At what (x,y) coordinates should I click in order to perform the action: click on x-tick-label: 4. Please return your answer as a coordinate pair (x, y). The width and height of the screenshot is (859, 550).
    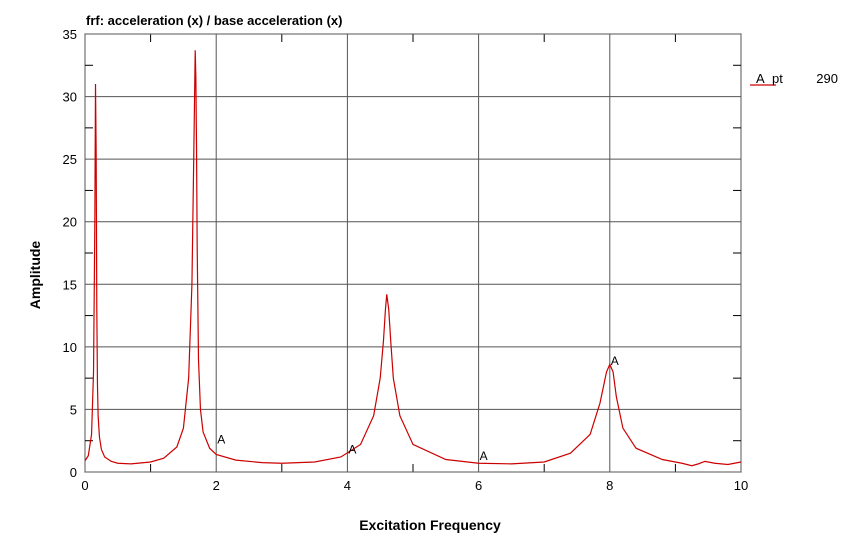
    Looking at the image, I should click on (347, 485).